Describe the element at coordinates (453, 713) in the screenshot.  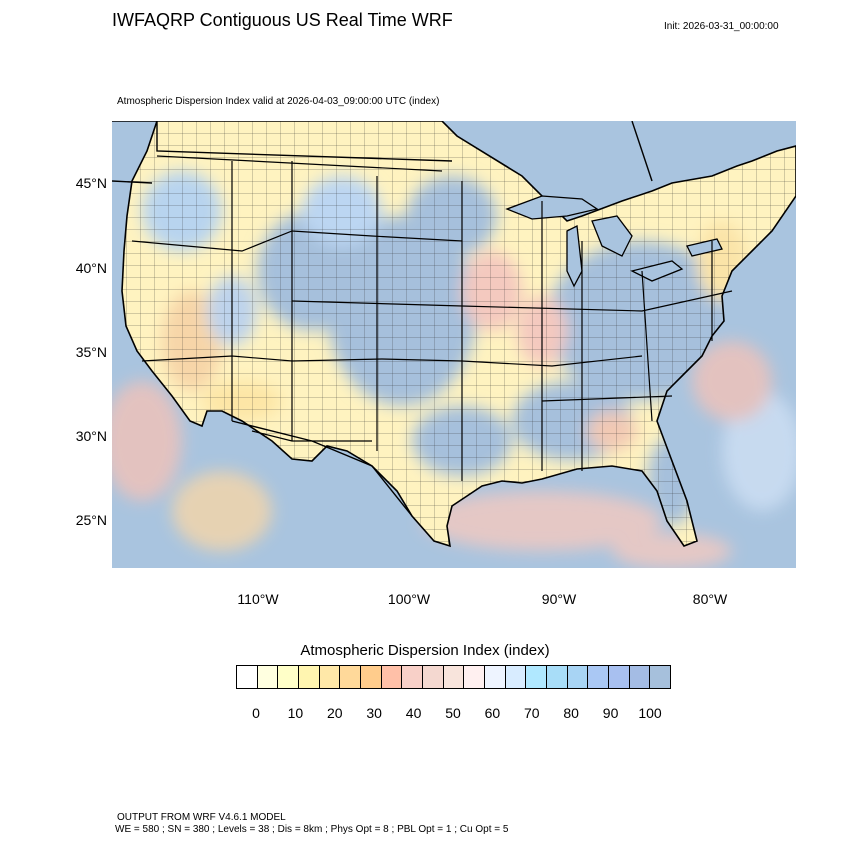
I see `colorbar-tick-label: 50` at that location.